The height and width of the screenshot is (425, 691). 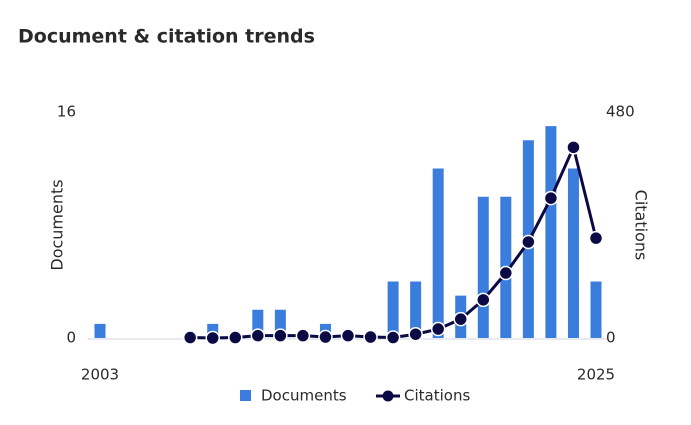 I want to click on y-tick-label: 16, so click(x=66, y=112).